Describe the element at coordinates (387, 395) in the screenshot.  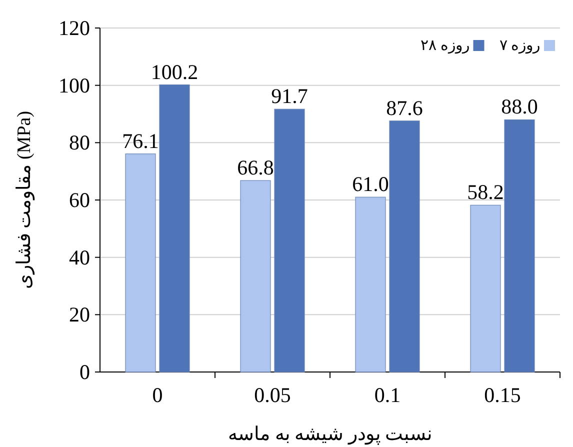
I see `x-tick-label: 0.1` at that location.